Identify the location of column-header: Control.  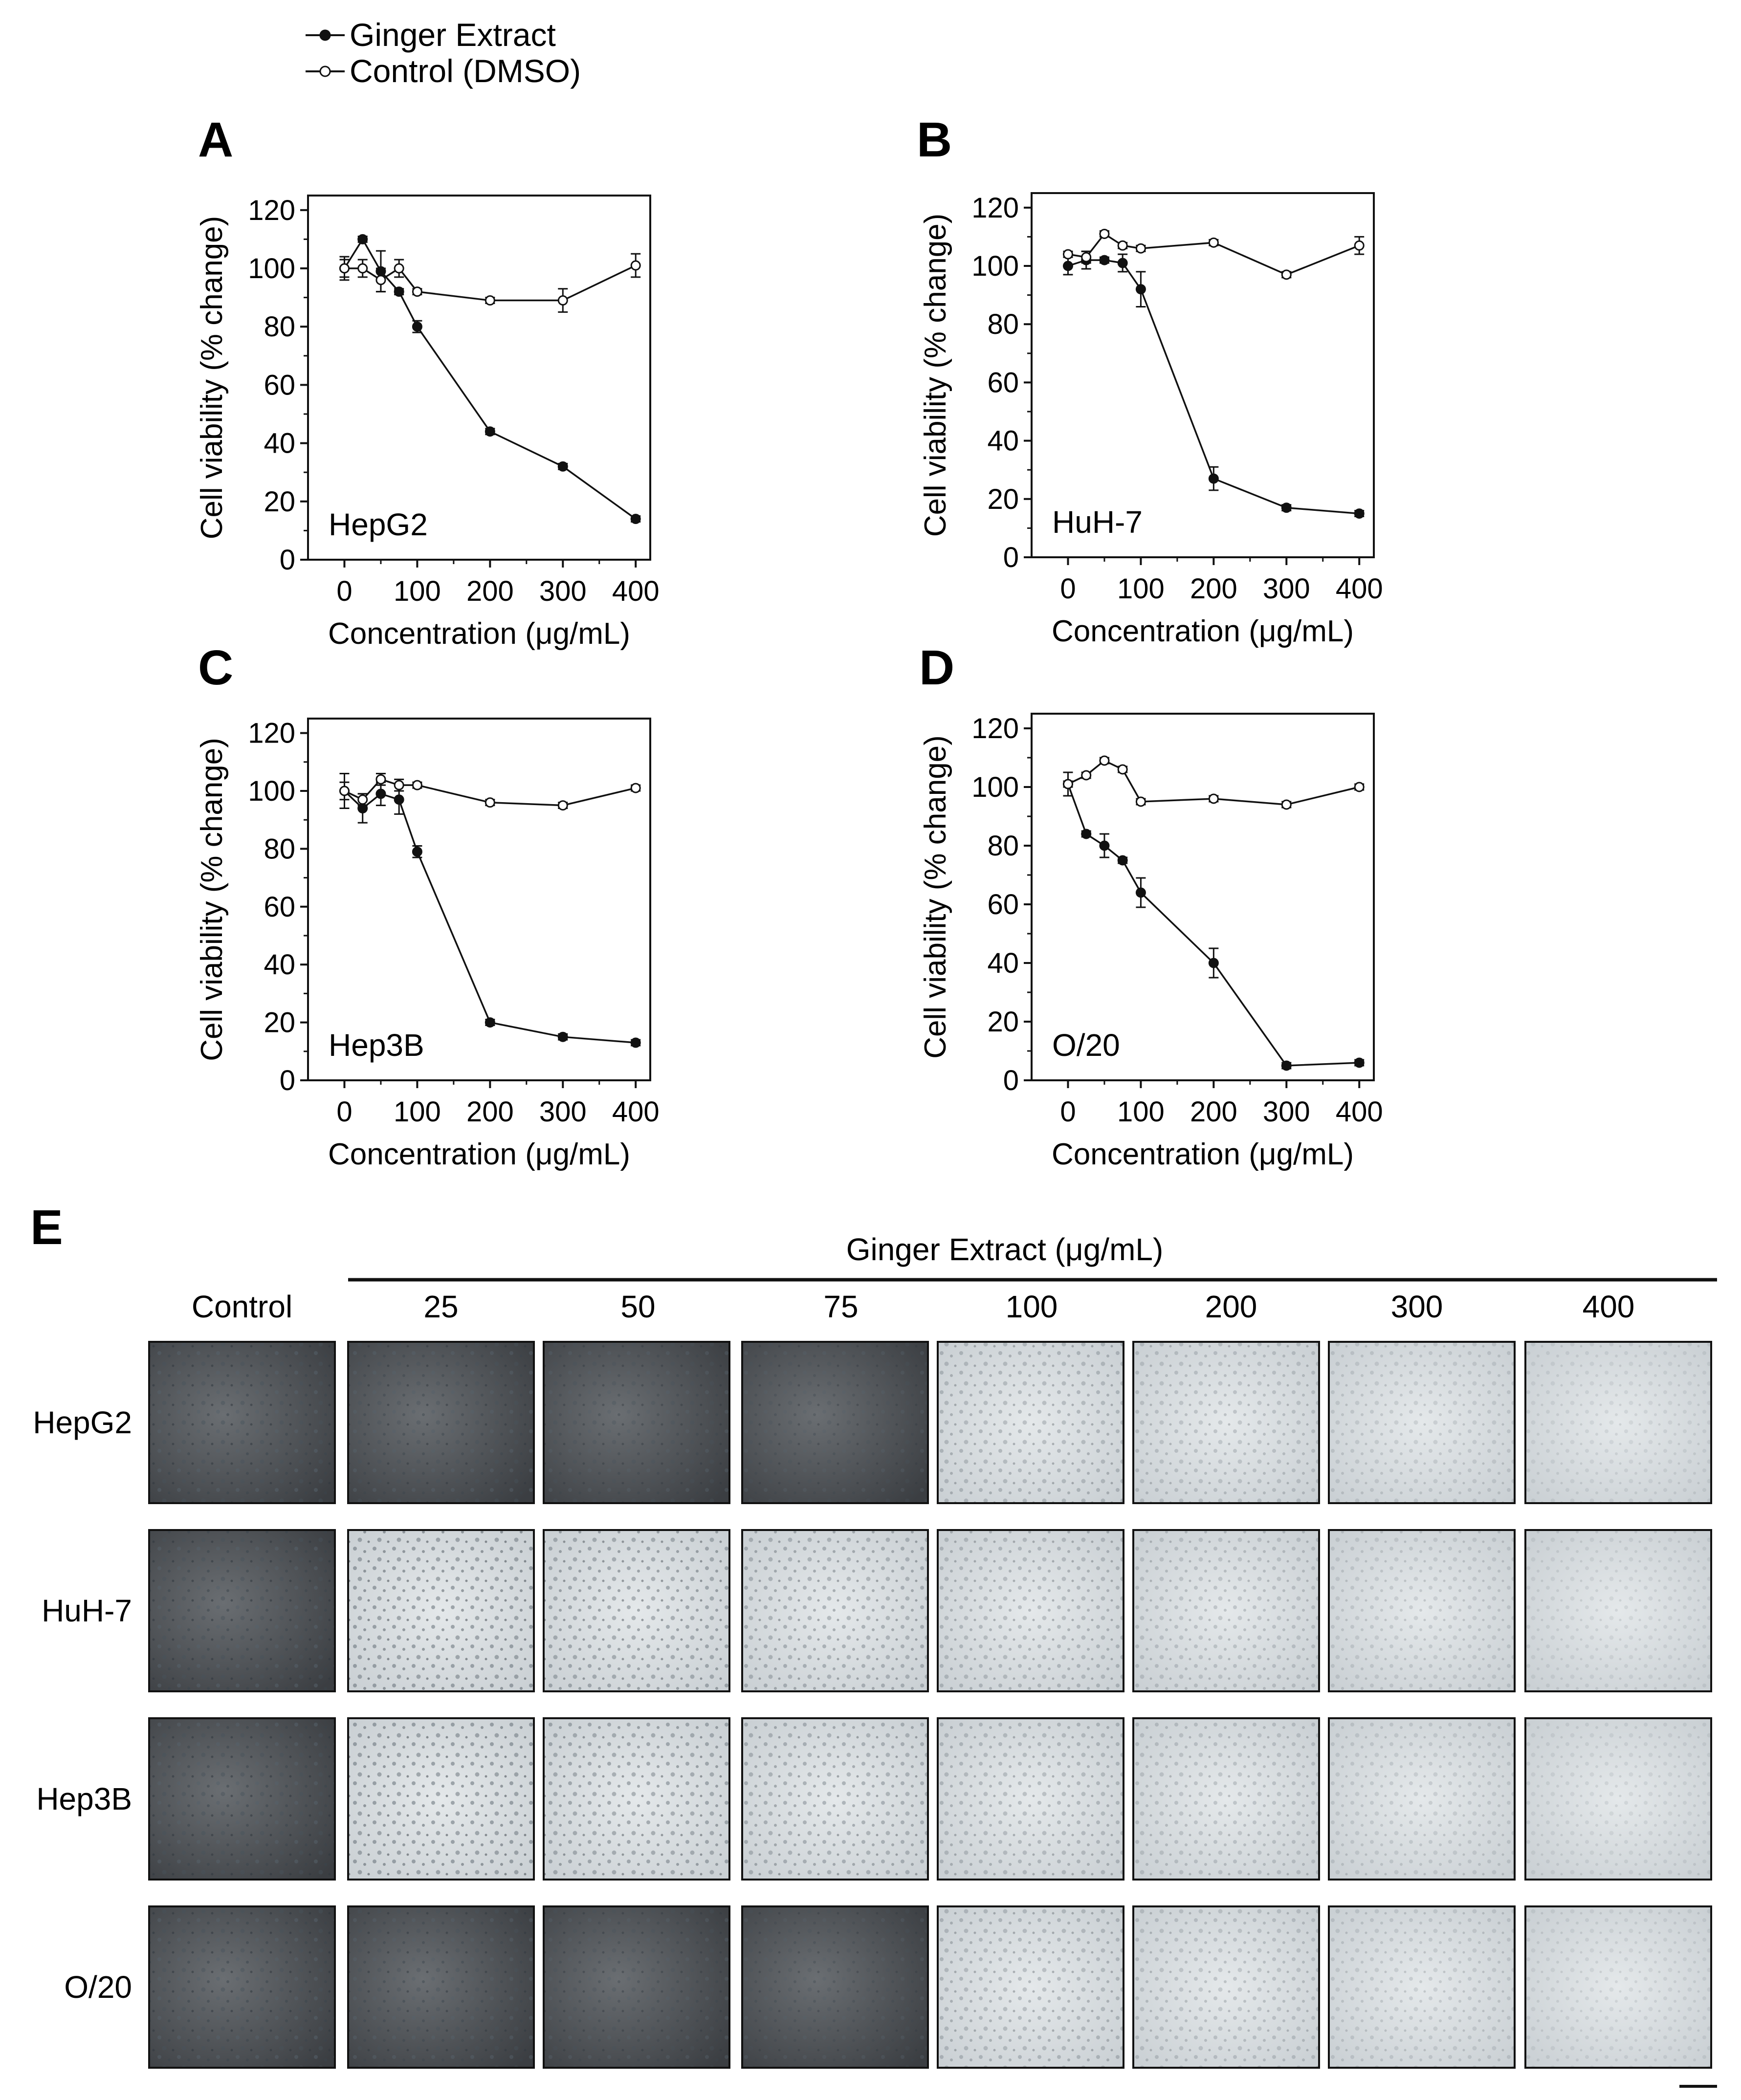
(242, 1306).